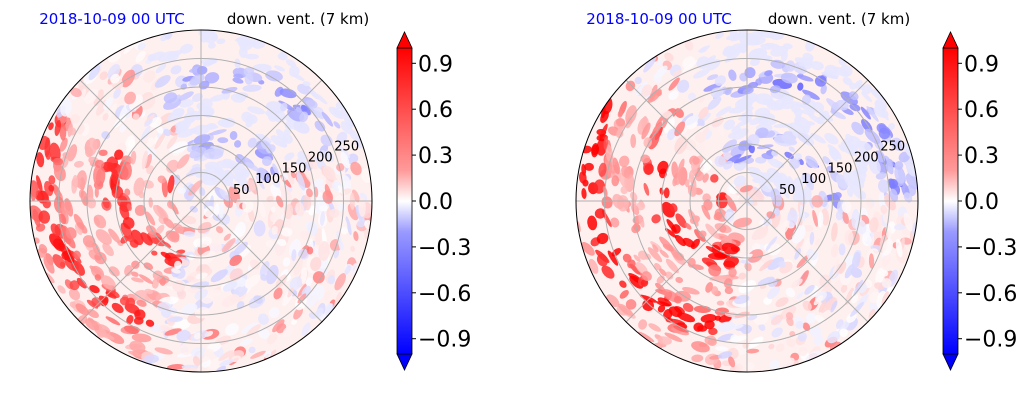 The image size is (1036, 401). I want to click on panel-left-title-var: down. vent. (7 km), so click(298, 19).